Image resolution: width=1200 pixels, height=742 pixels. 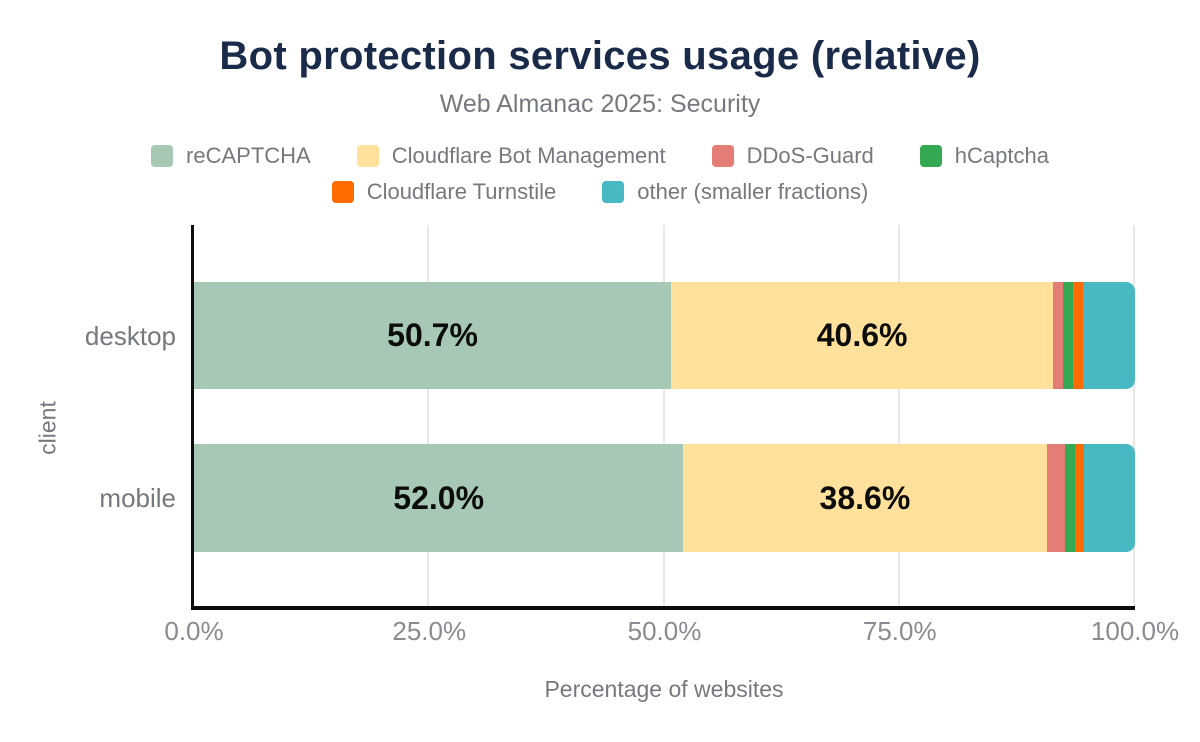 What do you see at coordinates (899, 631) in the screenshot?
I see `x-tick-label: 75.0%` at bounding box center [899, 631].